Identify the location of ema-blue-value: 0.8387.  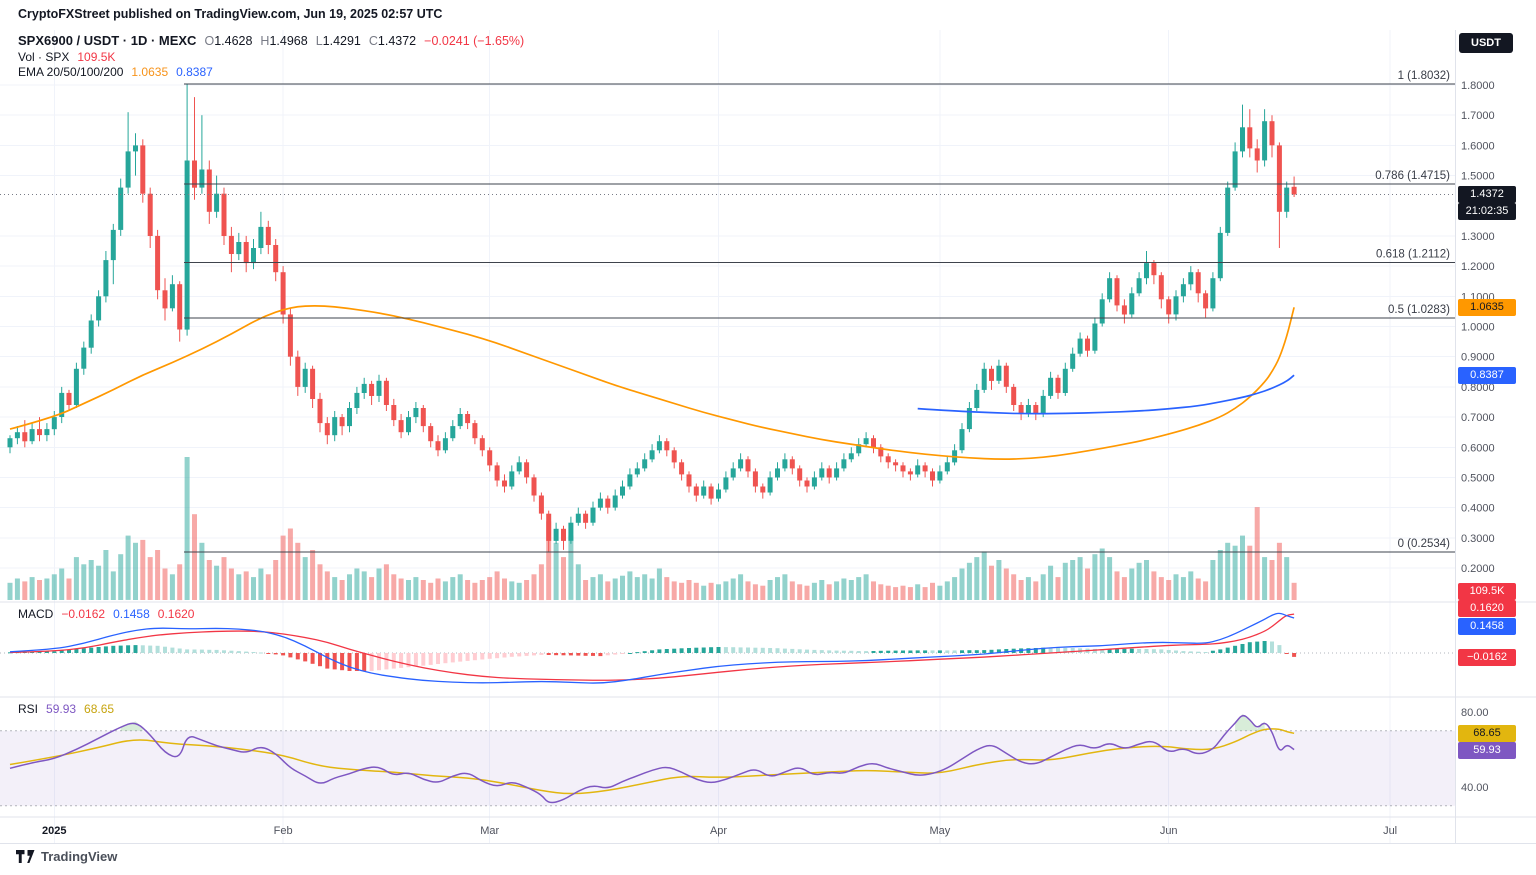
(194, 72).